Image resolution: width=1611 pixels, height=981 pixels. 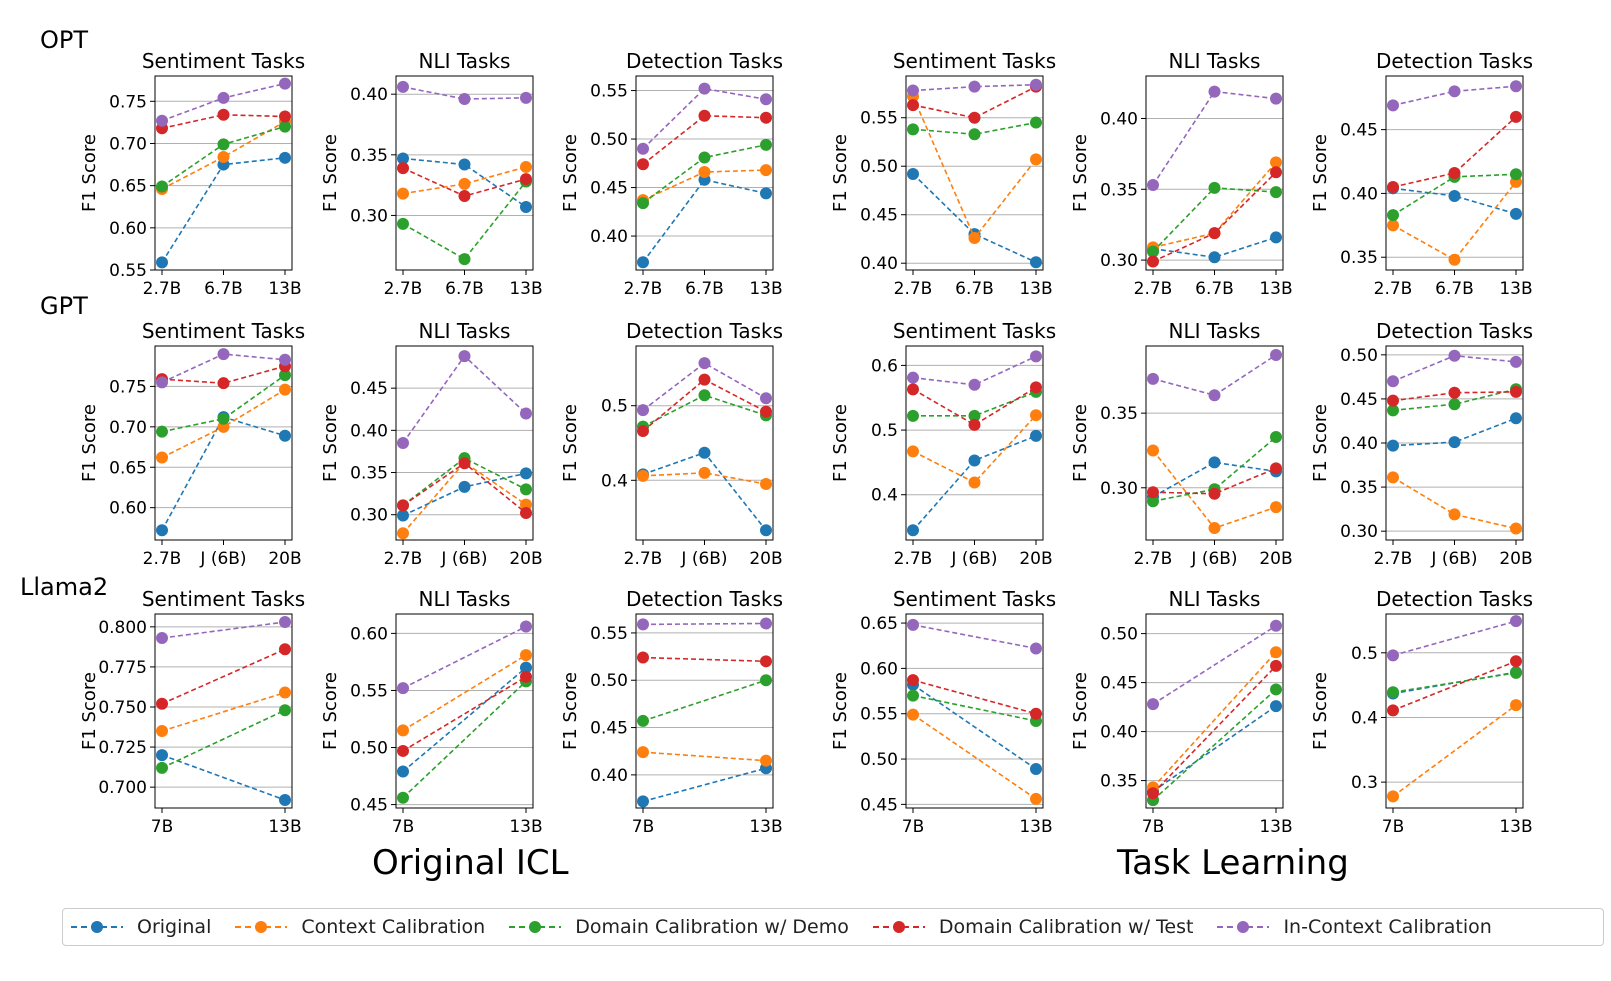 I want to click on chart-panel-llama2-task-learning-detection-tasks: 0.3 0.4 0.5 7B 13B Detection Tasks F1 Score, so click(x=1421, y=712).